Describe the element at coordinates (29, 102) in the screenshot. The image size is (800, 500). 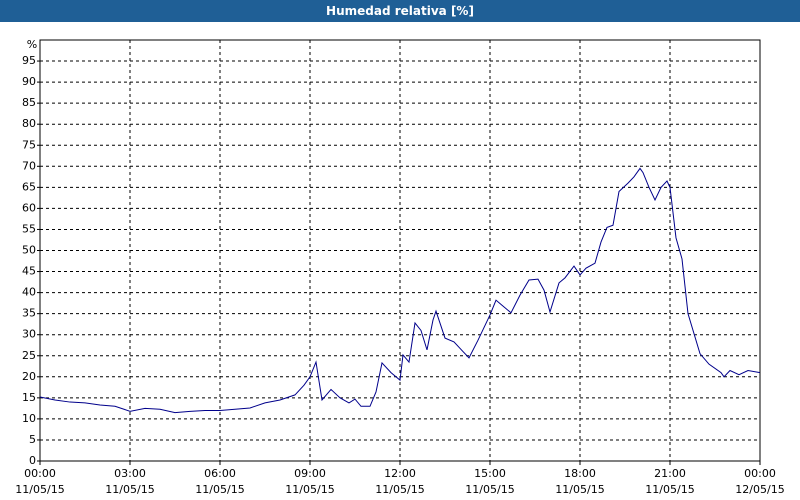
I see `y-tick-label: 85` at that location.